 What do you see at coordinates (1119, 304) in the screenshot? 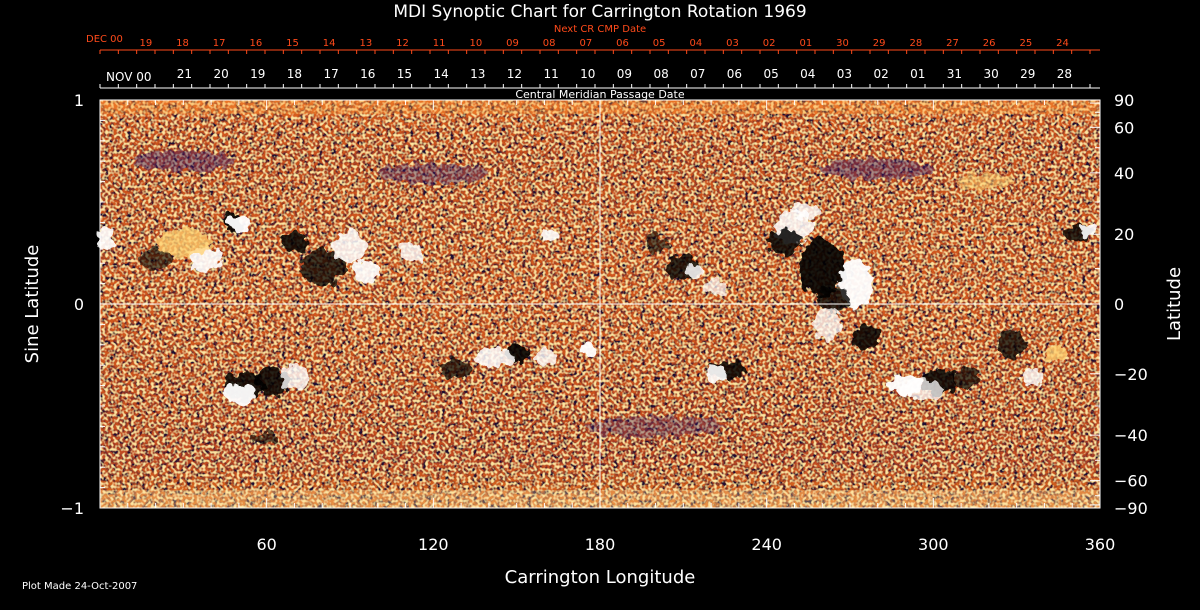
I see `y-tick-label-right: 0` at bounding box center [1119, 304].